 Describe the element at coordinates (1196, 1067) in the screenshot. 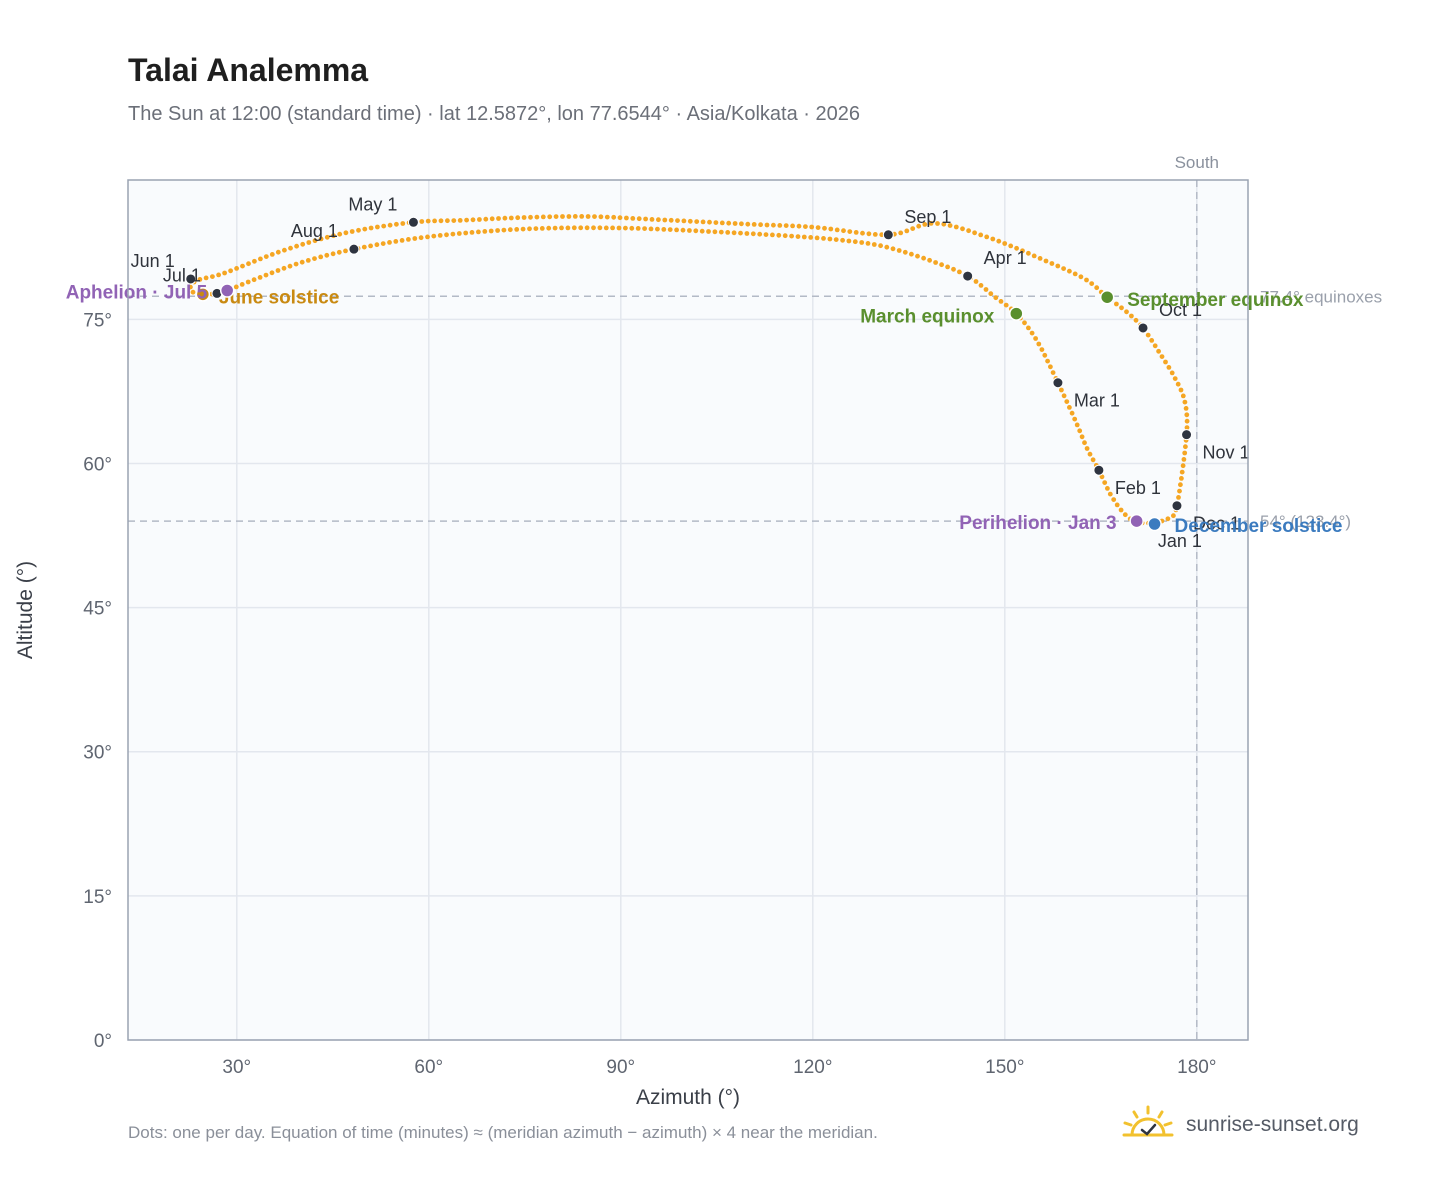

I see `x-tick-label: 180°` at that location.